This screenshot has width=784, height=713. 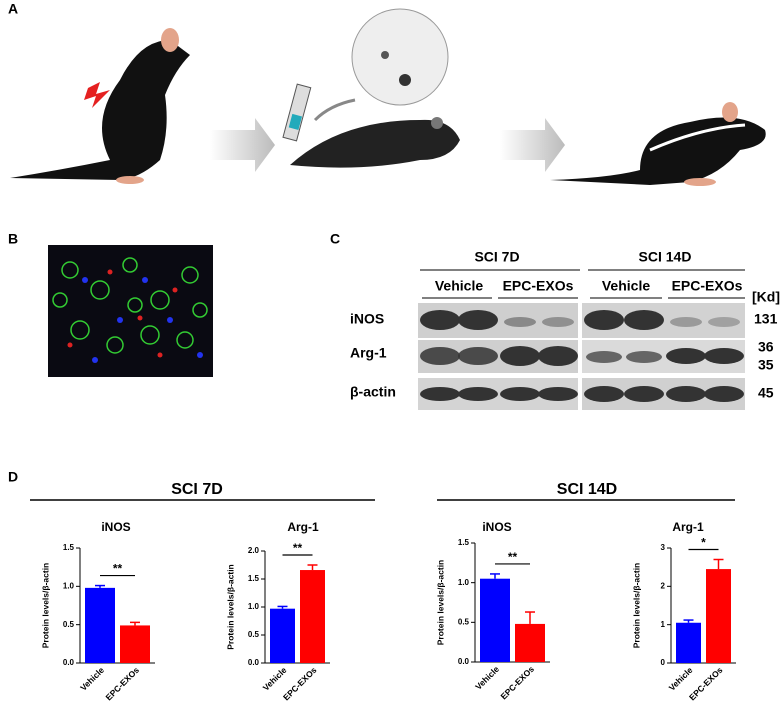 I want to click on y-tick-label: 2.0, so click(x=254, y=550).